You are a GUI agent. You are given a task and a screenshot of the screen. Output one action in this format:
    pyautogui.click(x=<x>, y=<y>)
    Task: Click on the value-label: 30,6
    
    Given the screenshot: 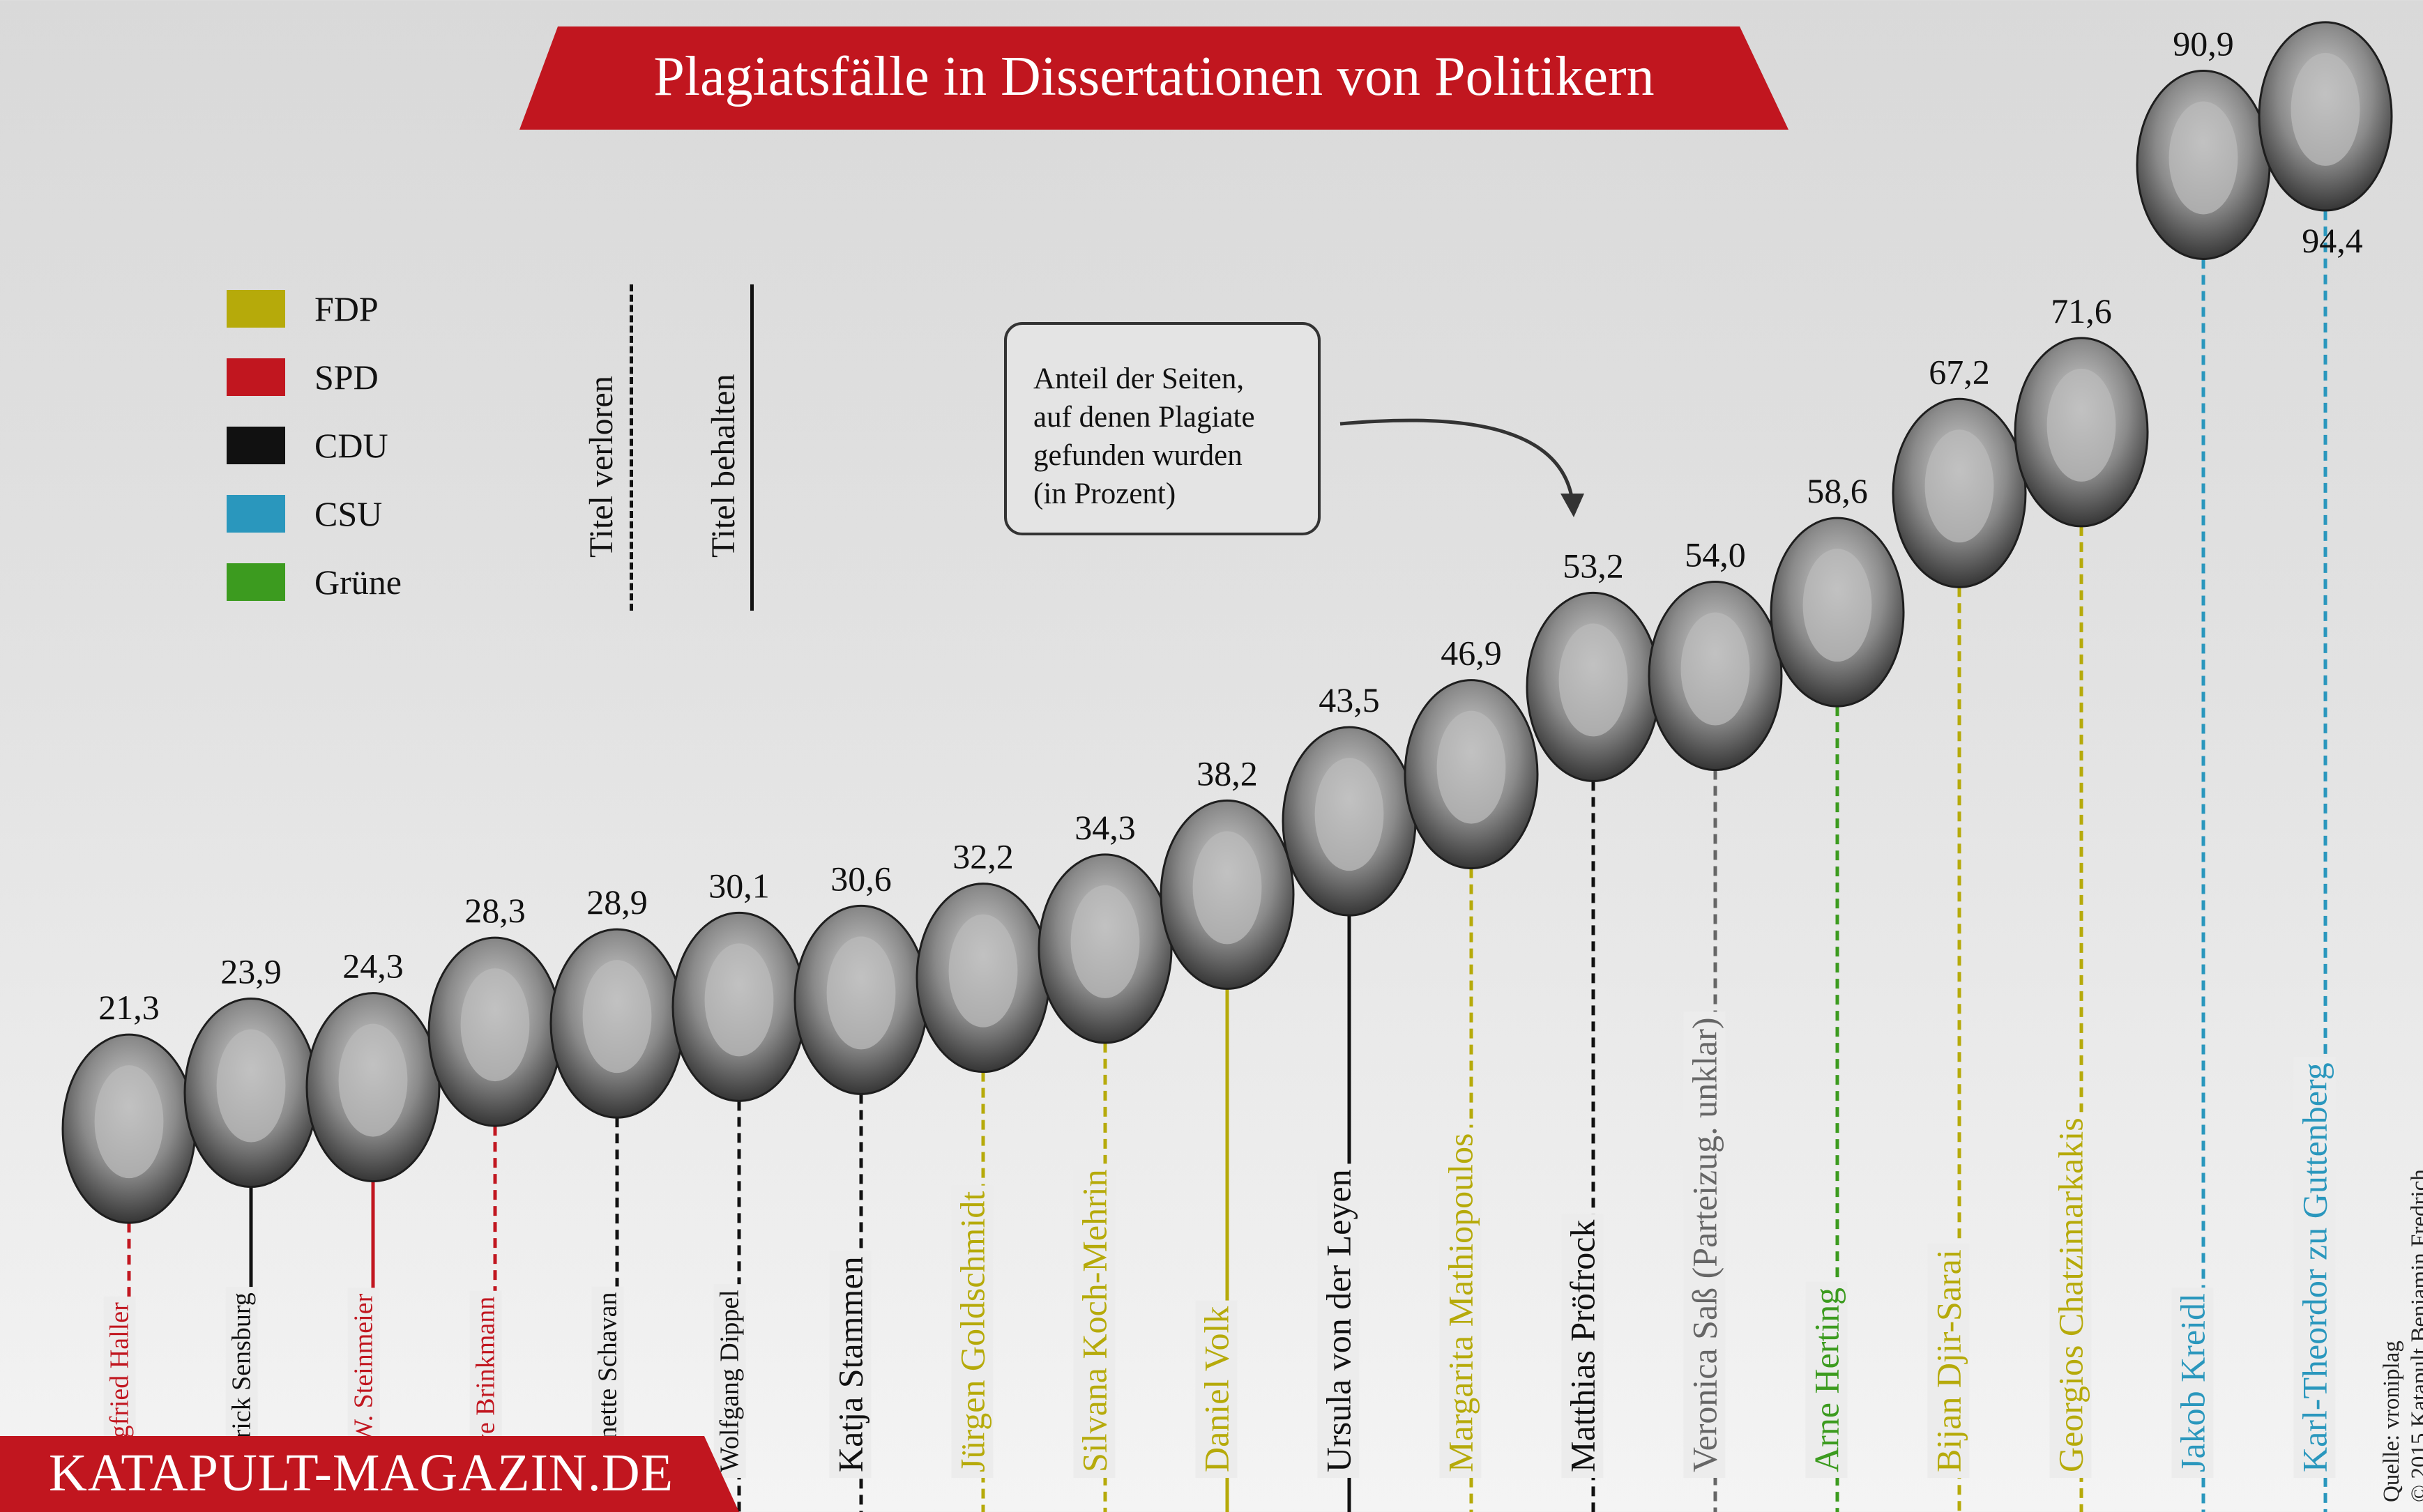 What is the action you would take?
    pyautogui.click(x=861, y=878)
    